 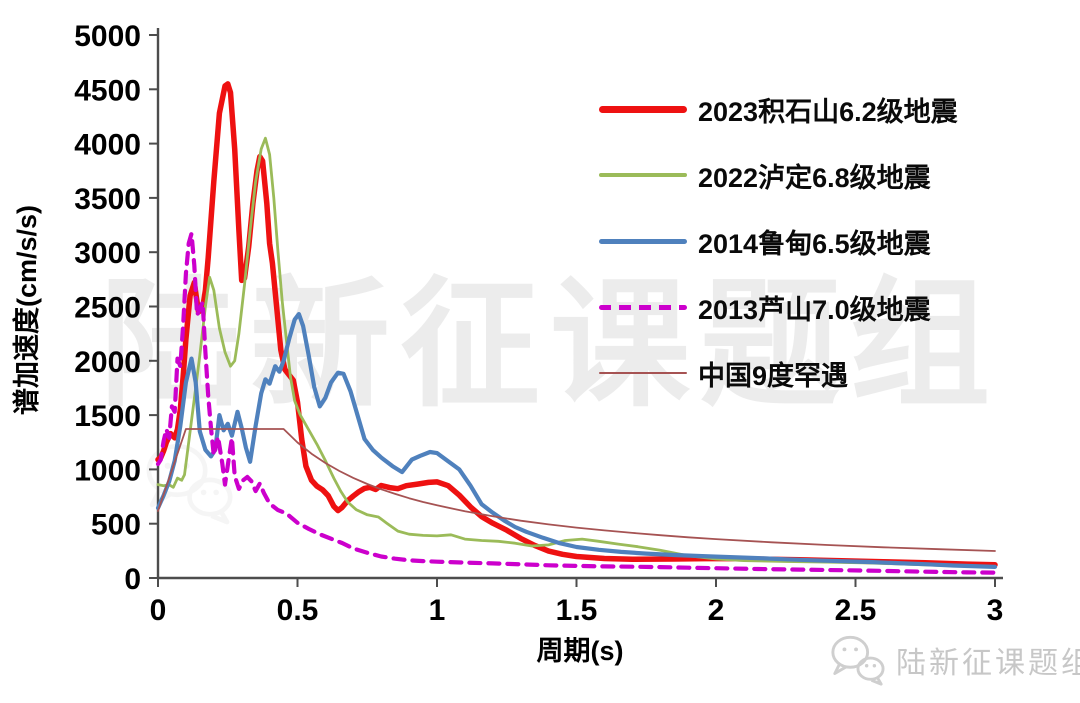 I want to click on y-tick-label: 0, so click(x=132, y=579).